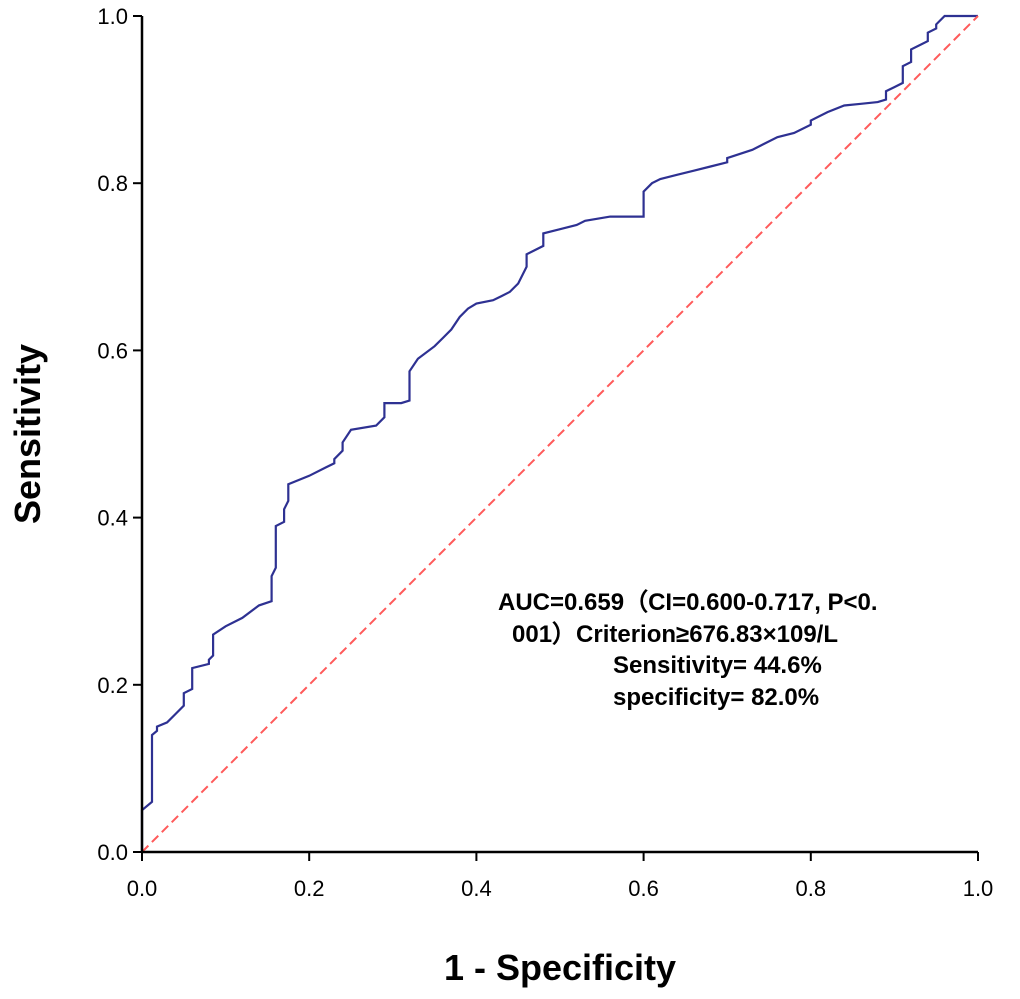 Image resolution: width=1020 pixels, height=999 pixels. What do you see at coordinates (112, 852) in the screenshot?
I see `y-tick-label: 0.0` at bounding box center [112, 852].